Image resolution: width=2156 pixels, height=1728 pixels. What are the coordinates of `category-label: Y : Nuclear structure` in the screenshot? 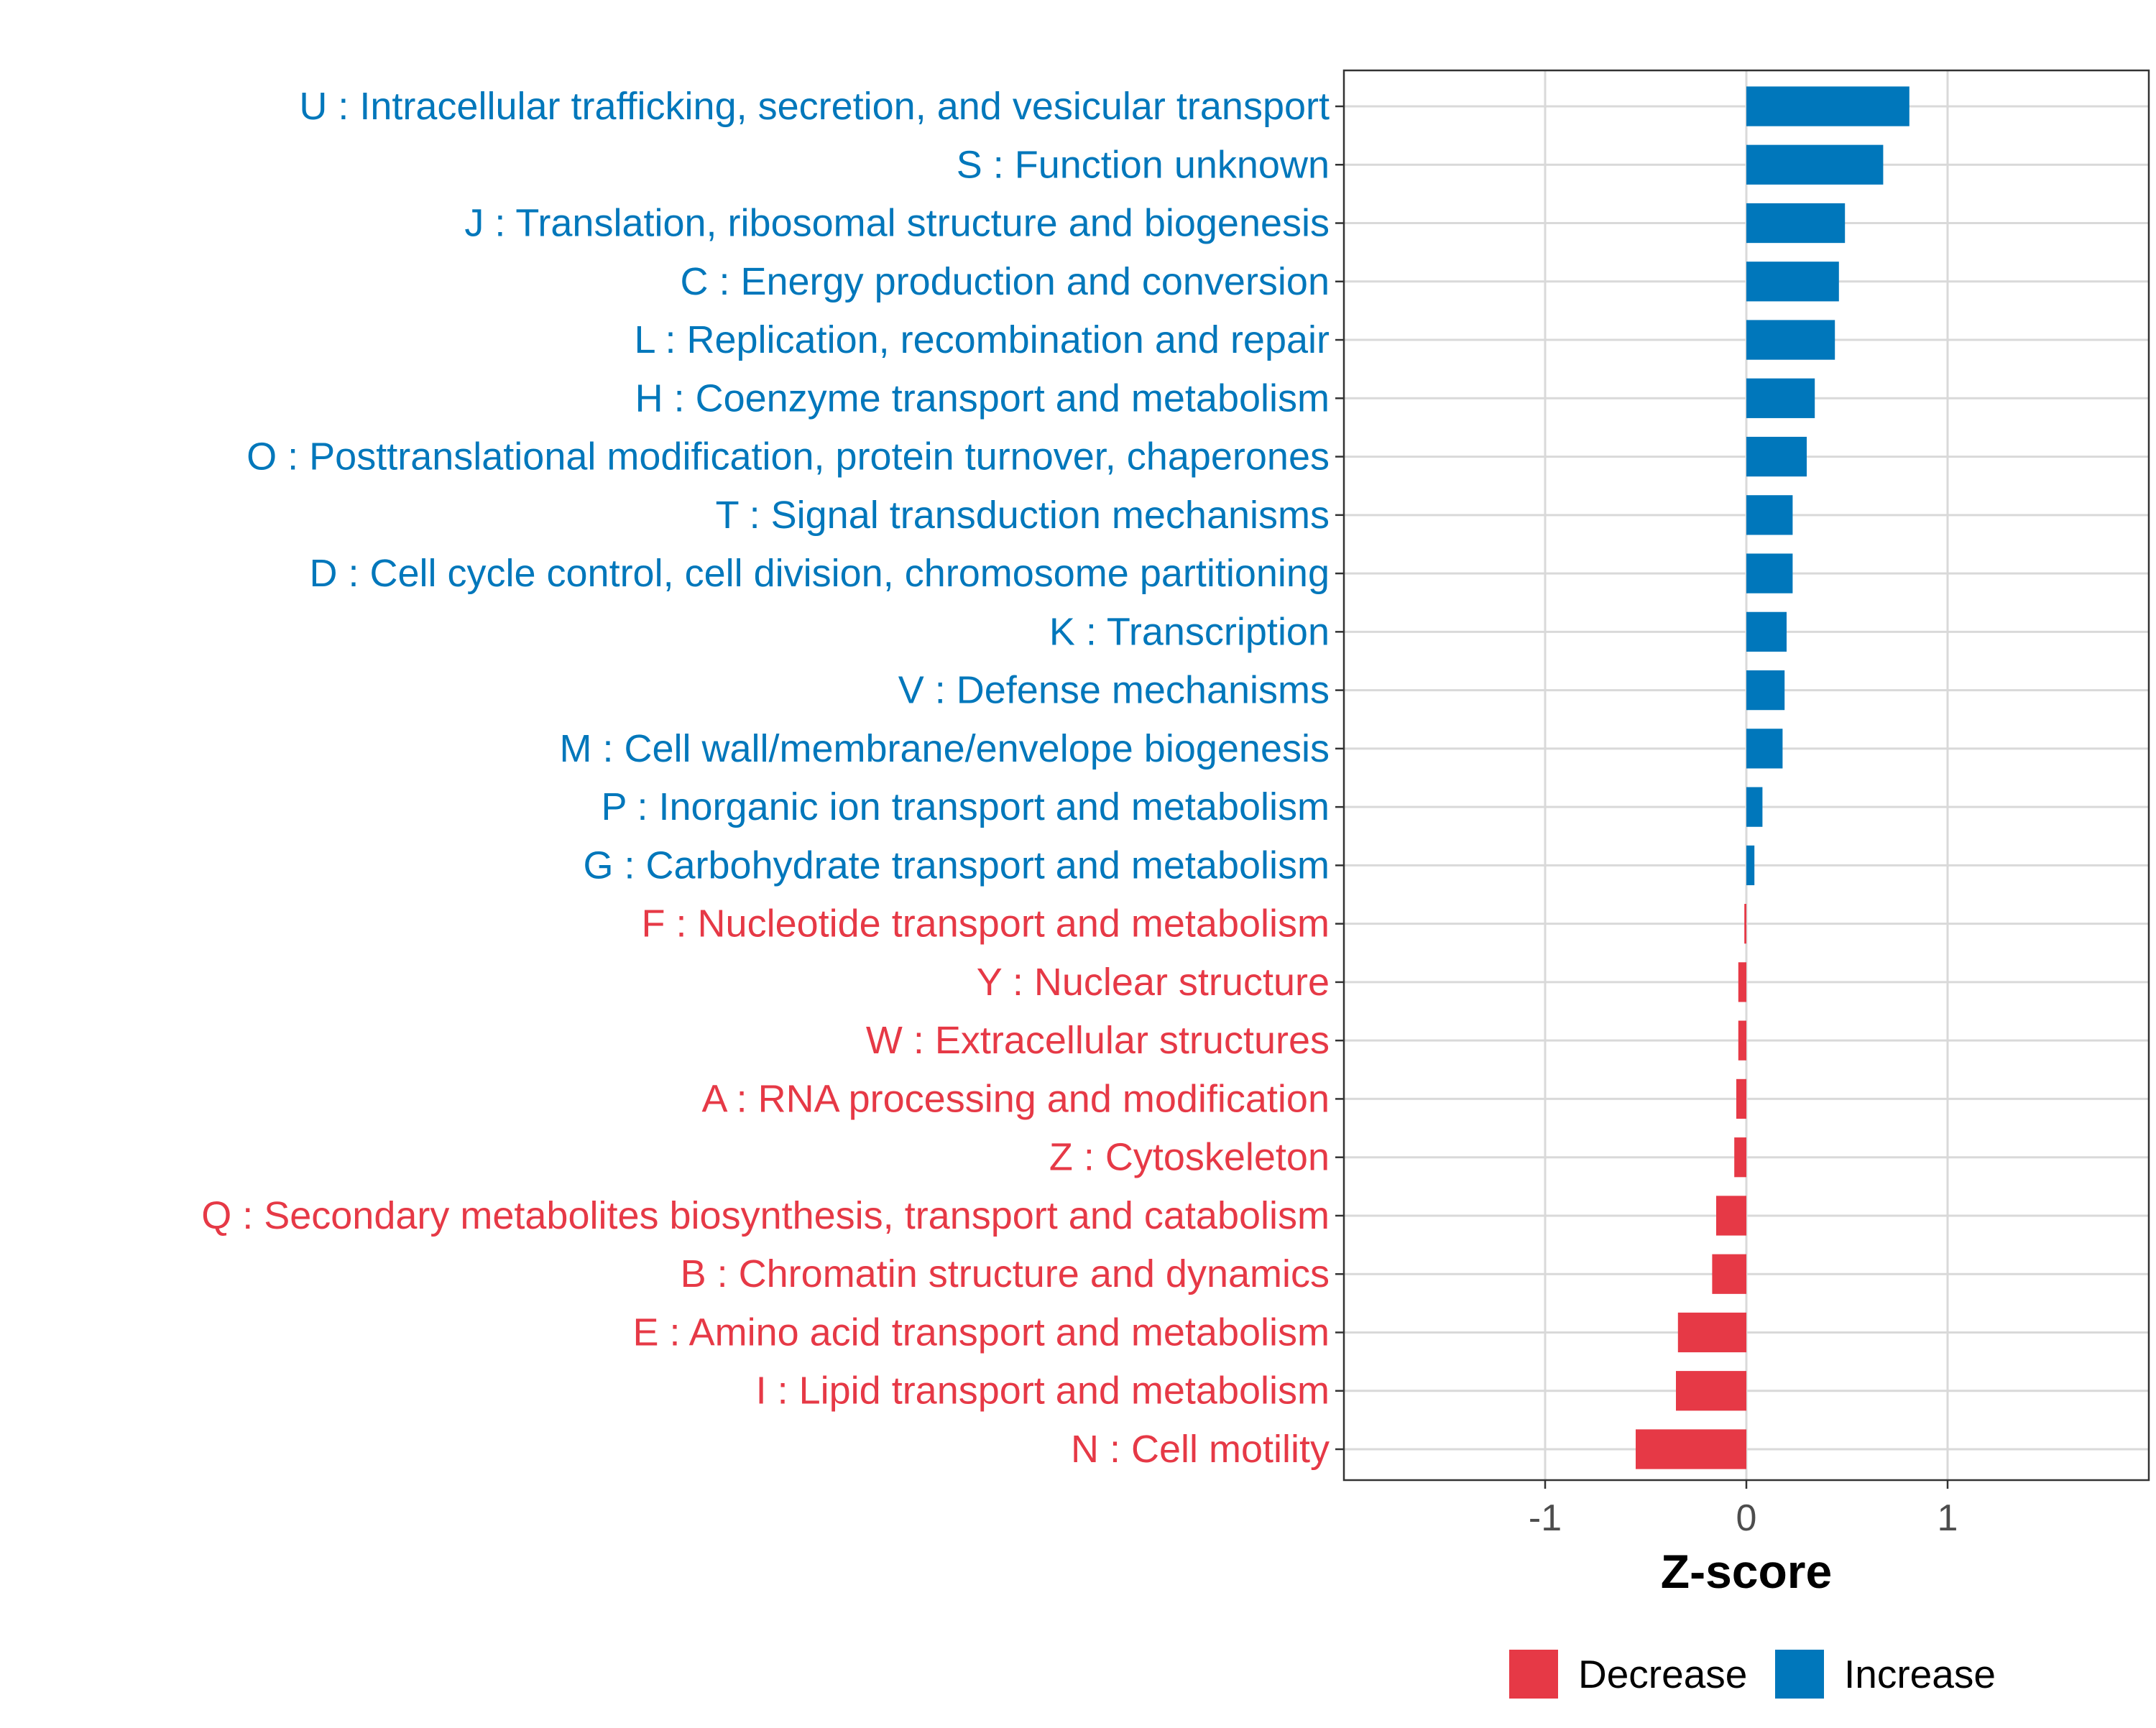 It's located at (1153, 983).